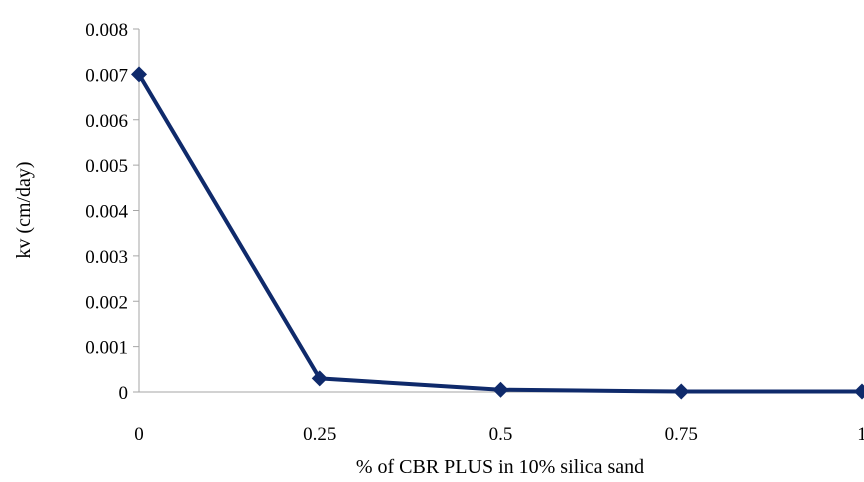 This screenshot has width=864, height=482. I want to click on y-tick-label: 0.008, so click(106, 30).